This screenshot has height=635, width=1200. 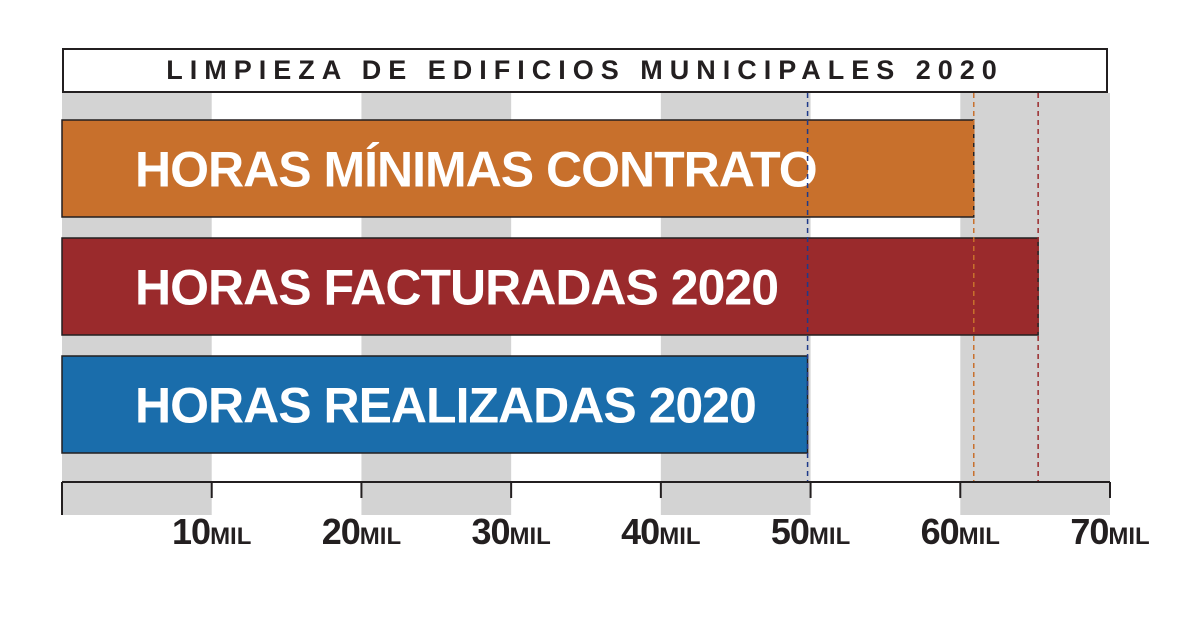 I want to click on bar-label: HORAS FACTURADAS 2020, so click(x=456, y=288).